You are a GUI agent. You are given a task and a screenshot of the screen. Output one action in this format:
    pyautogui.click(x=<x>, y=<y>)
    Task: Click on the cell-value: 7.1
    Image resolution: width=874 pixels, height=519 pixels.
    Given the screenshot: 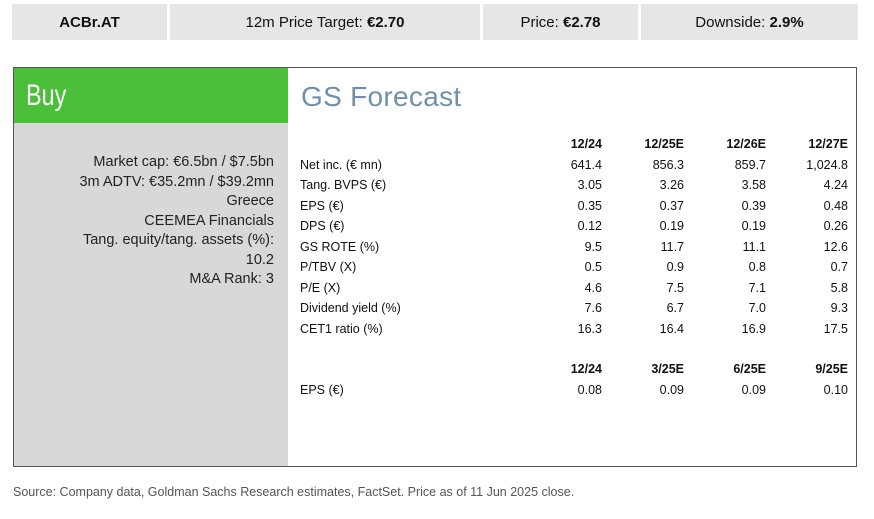 What is the action you would take?
    pyautogui.click(x=757, y=287)
    